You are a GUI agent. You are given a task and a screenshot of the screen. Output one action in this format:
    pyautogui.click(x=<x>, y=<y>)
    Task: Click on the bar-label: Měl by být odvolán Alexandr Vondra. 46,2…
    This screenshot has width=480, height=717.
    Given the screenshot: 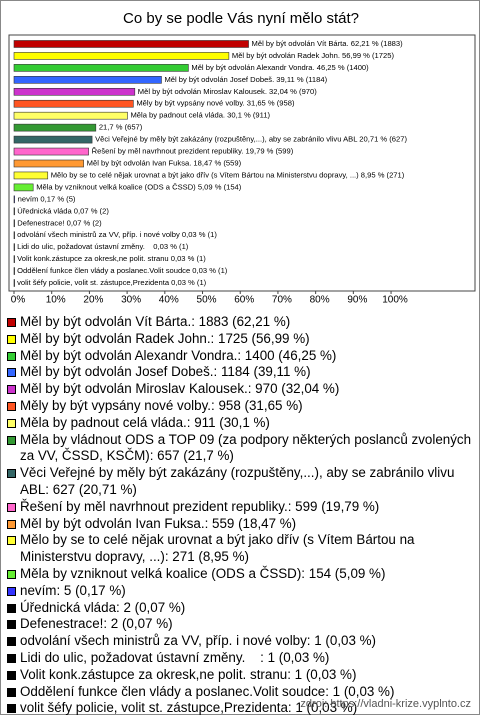 What is the action you would take?
    pyautogui.click(x=280, y=67)
    